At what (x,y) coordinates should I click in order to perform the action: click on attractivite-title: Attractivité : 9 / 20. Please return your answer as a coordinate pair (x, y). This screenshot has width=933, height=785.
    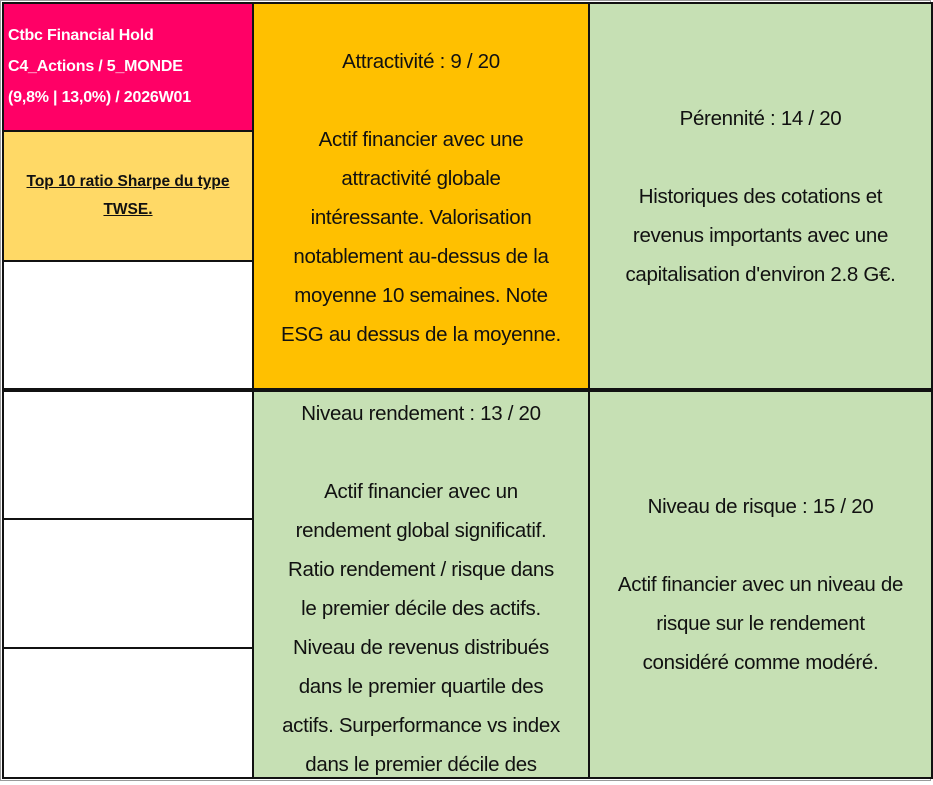
    Looking at the image, I should click on (421, 61).